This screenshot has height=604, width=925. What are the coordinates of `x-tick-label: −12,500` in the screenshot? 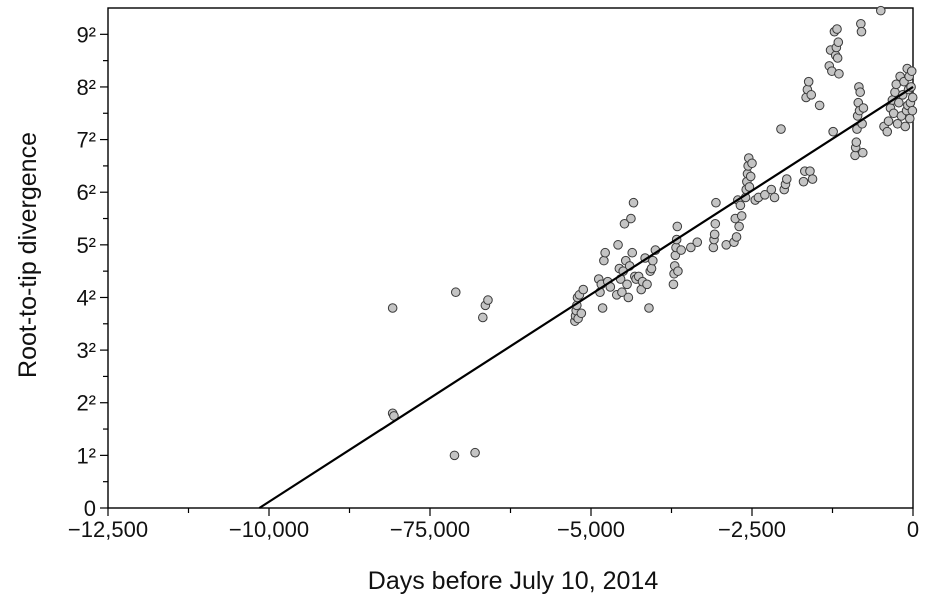 It's located at (108, 529).